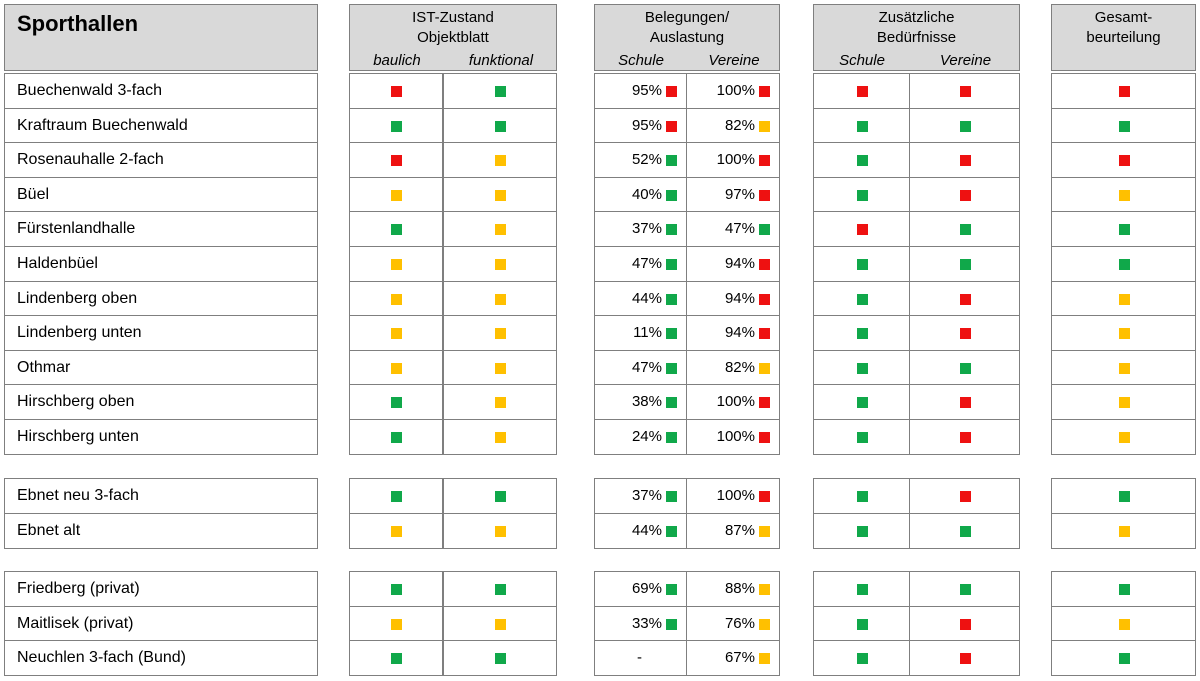 The image size is (1200, 681). Describe the element at coordinates (161, 229) in the screenshot. I see `facility-name-cell: Fürstenlandhalle` at that location.